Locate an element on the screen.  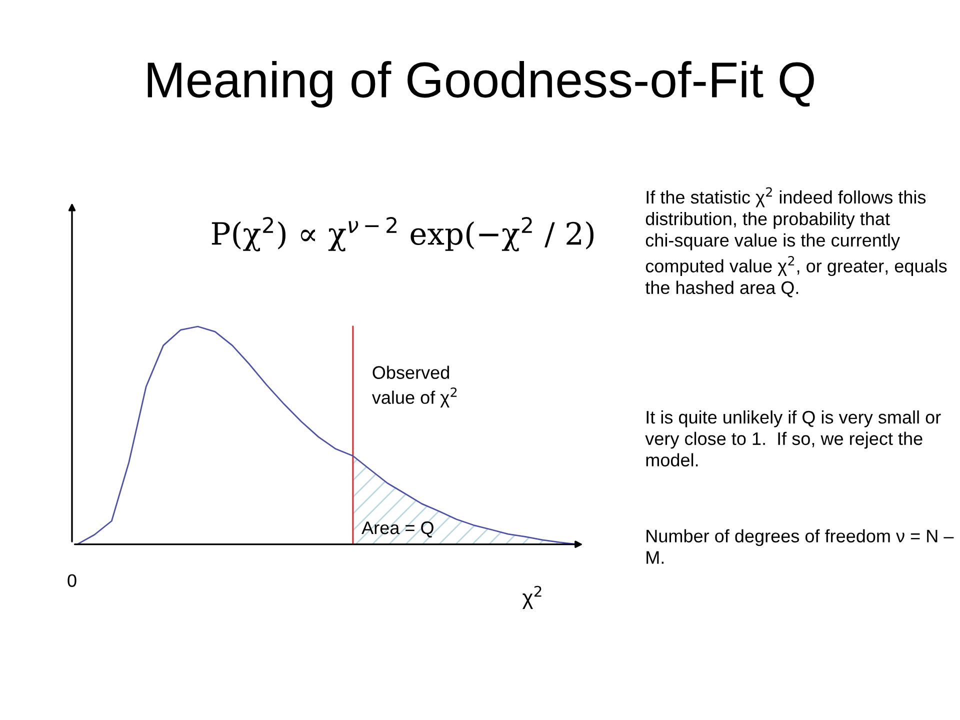
text: If the statistic χ$^{2}$ indeed follows this distribution, the probability that chi-square value is the currently computed value χ$^{2}$, or greater, equals the hashed area Q. is located at coordinates (796, 242).